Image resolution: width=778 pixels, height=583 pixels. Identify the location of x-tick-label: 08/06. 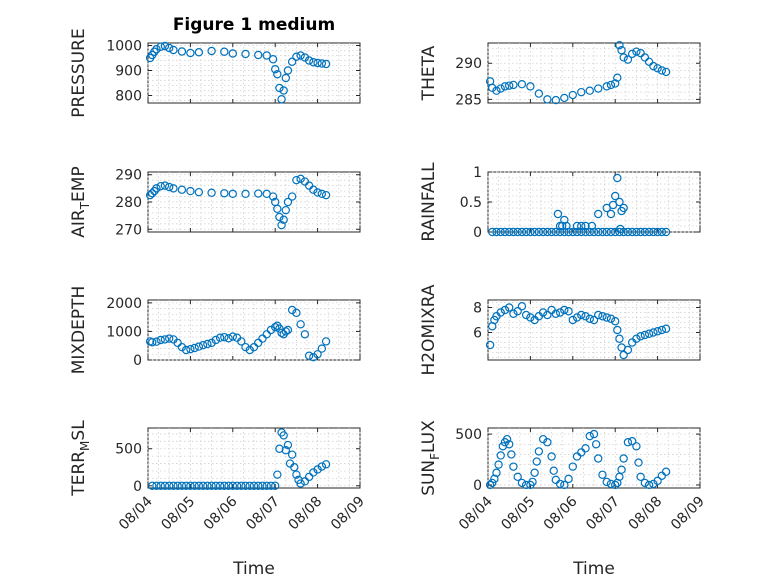
(561, 513).